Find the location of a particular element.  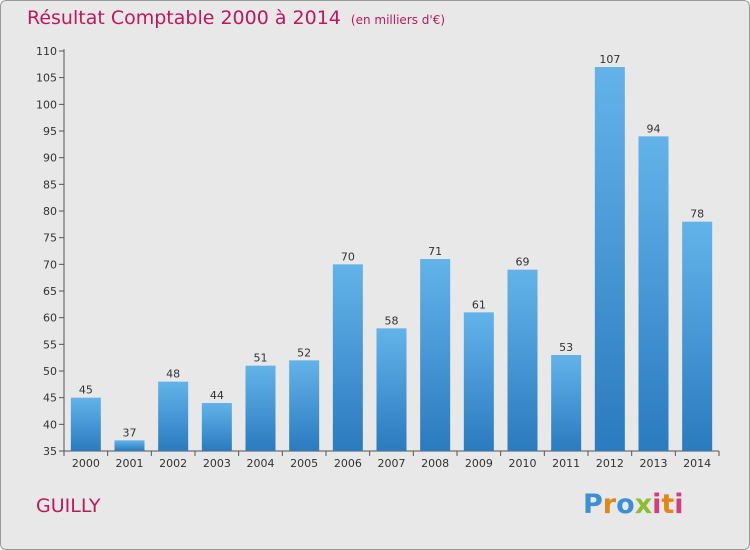

logo-letter: t is located at coordinates (668, 504).